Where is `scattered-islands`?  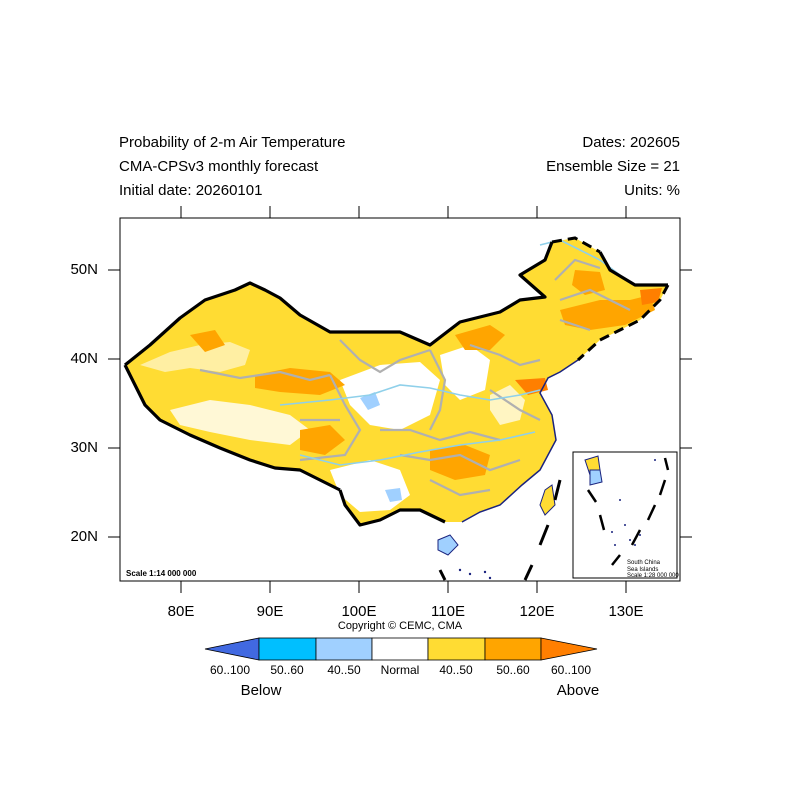 scattered-islands is located at coordinates (475, 574).